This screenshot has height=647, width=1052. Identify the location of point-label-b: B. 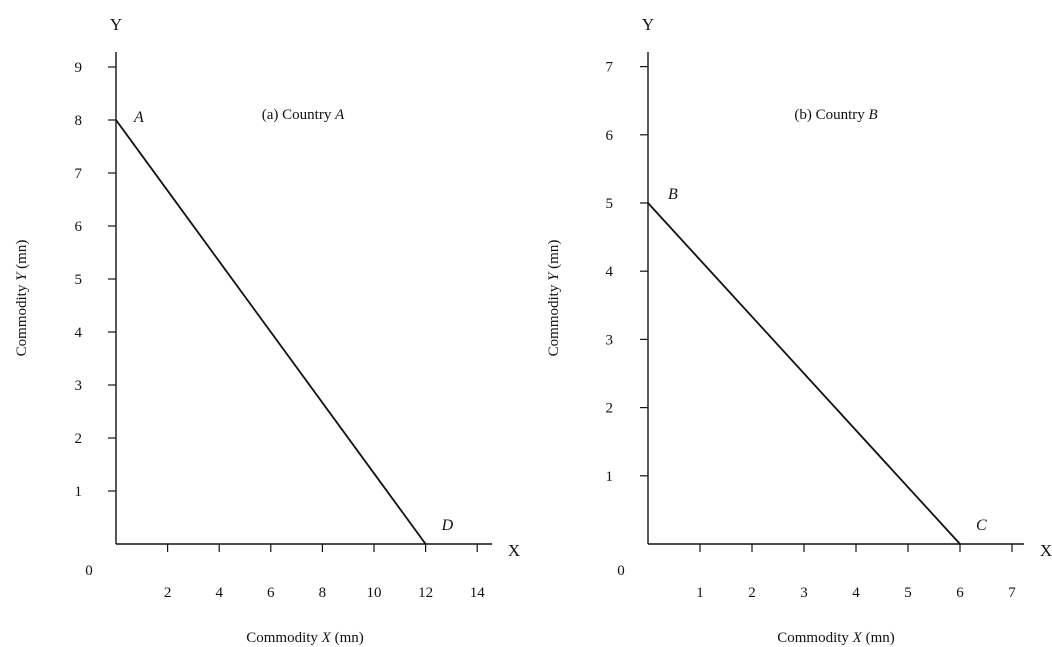
(673, 194).